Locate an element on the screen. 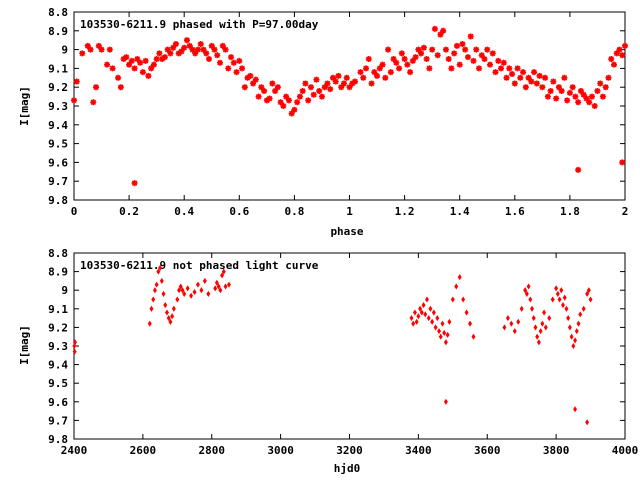  unphased-x-tick-label: 2600 is located at coordinates (143, 450).